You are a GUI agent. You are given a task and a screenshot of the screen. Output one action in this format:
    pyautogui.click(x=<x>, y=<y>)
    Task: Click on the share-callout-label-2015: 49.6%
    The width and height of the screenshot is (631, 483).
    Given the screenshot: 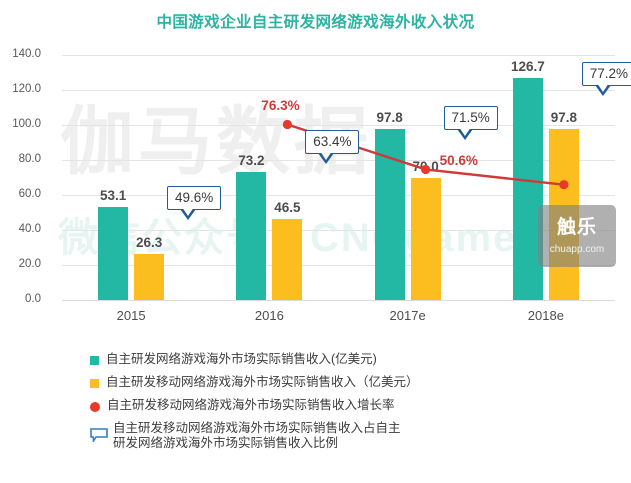 What is the action you would take?
    pyautogui.click(x=194, y=197)
    